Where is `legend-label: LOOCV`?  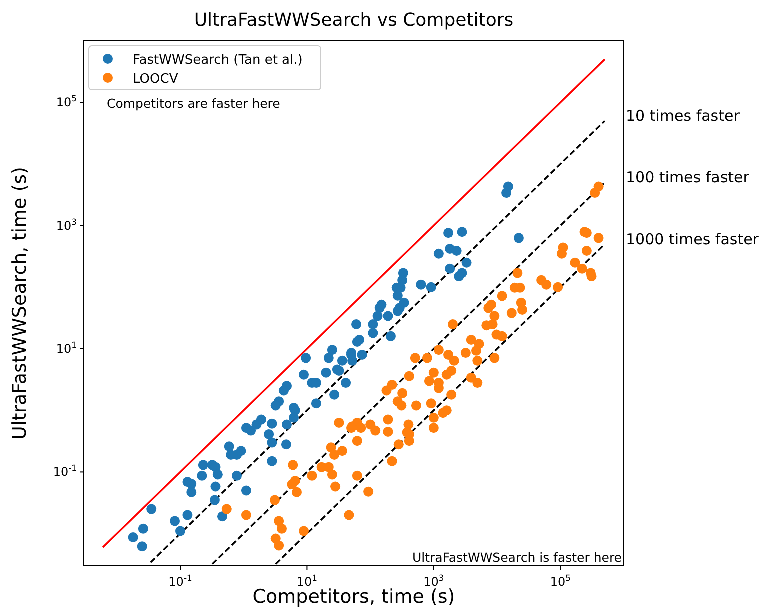 legend-label: LOOCV is located at coordinates (155, 79).